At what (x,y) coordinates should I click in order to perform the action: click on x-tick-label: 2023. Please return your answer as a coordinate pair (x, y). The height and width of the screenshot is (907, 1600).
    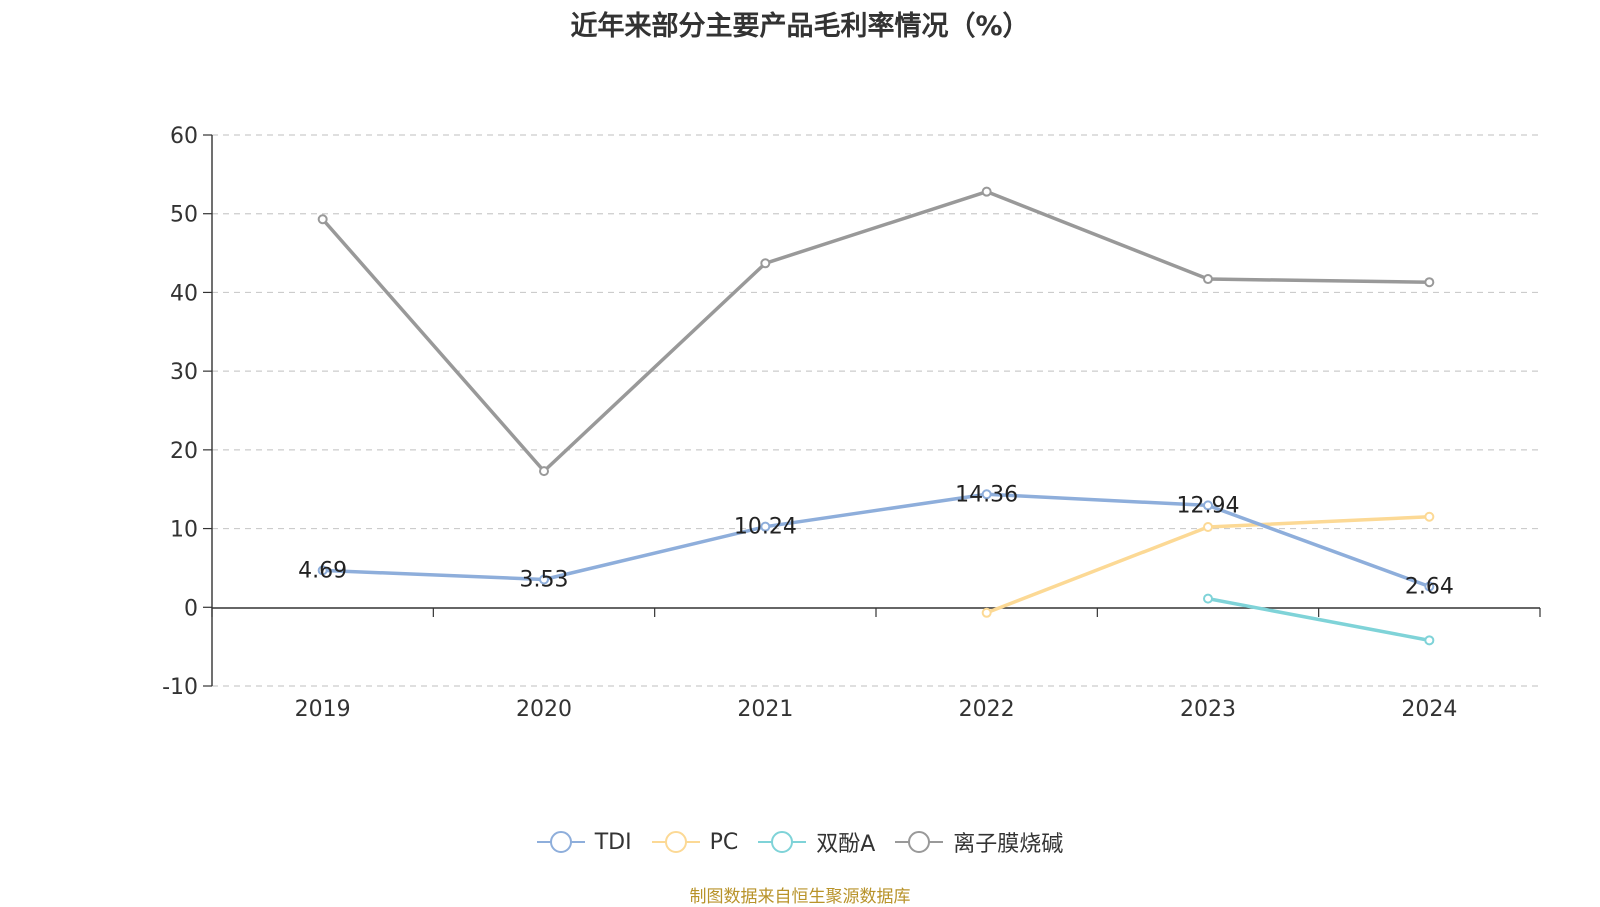
    Looking at the image, I should click on (1208, 709).